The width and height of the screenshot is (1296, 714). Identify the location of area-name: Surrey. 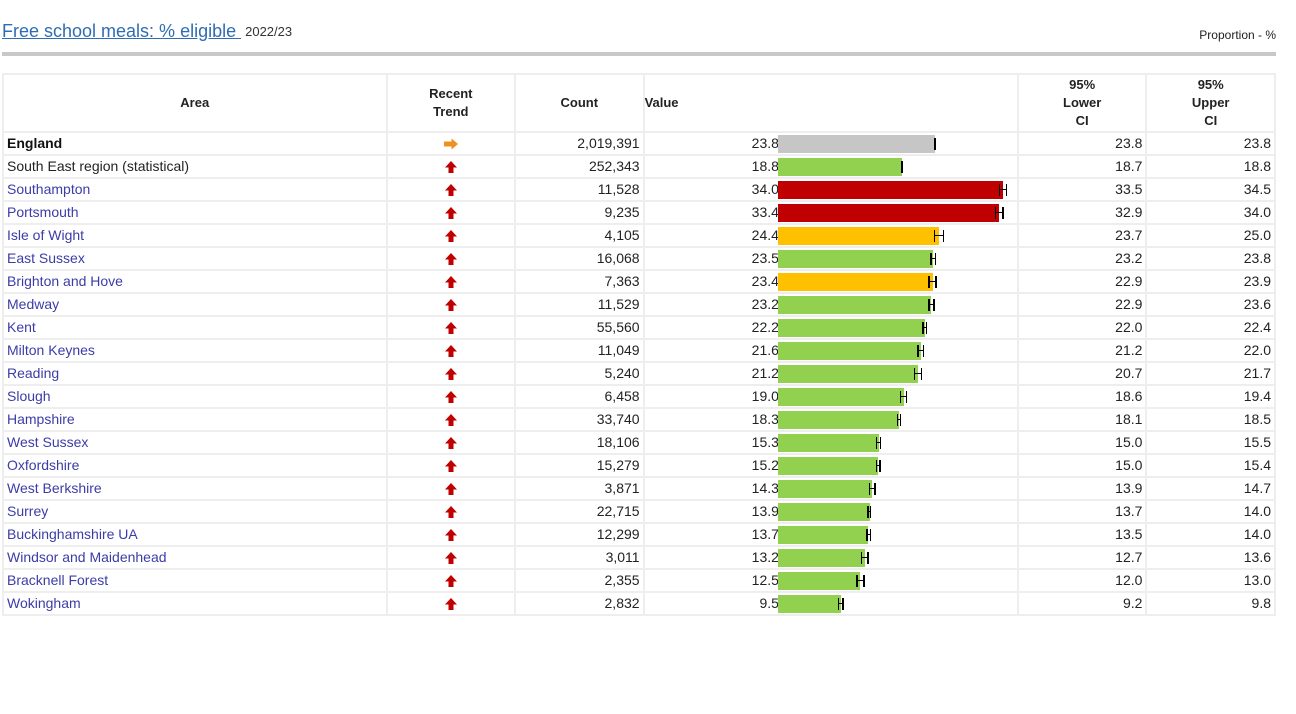
(195, 511).